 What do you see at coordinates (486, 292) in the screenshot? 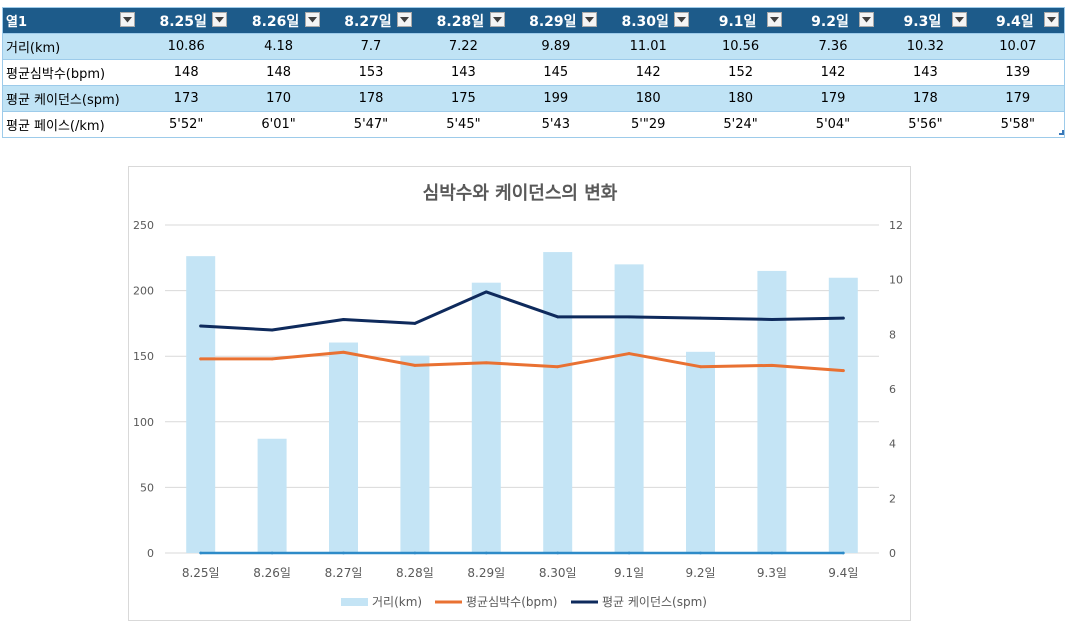
I see `cadence-point` at bounding box center [486, 292].